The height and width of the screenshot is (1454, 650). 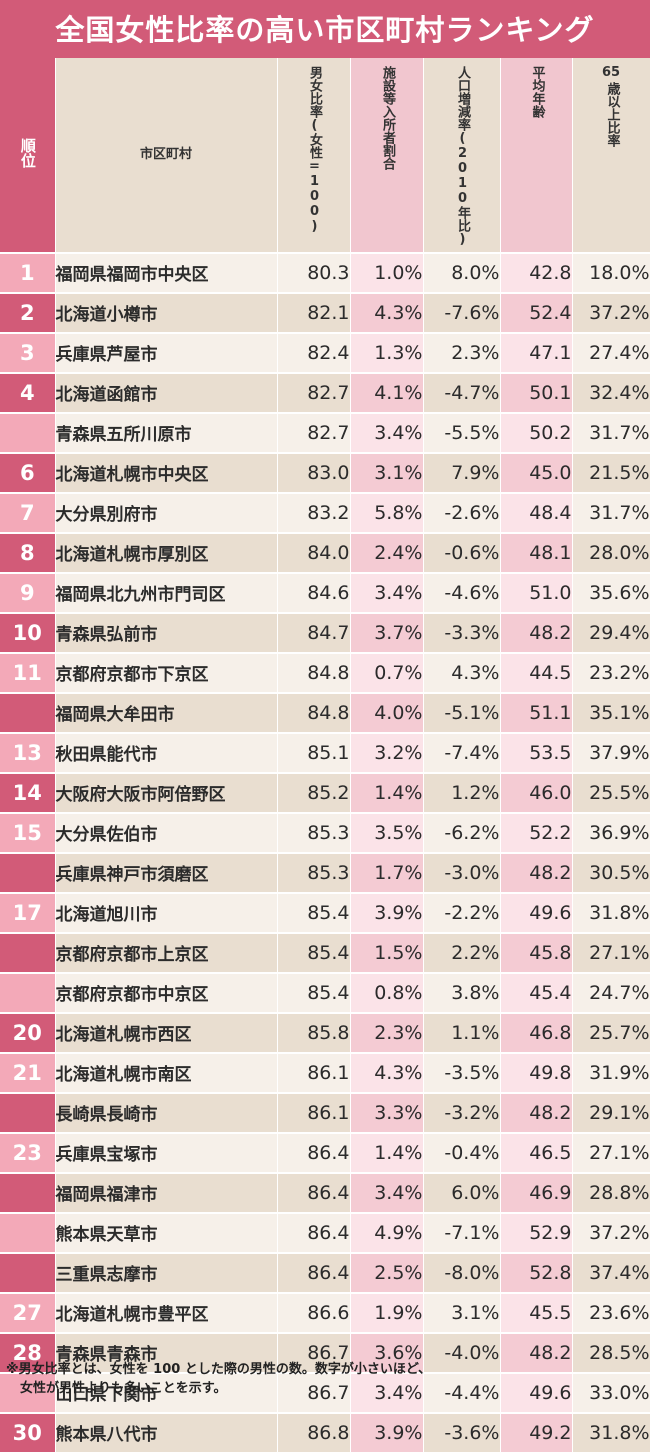 I want to click on cell-city: 大分県別府市, so click(x=166, y=513).